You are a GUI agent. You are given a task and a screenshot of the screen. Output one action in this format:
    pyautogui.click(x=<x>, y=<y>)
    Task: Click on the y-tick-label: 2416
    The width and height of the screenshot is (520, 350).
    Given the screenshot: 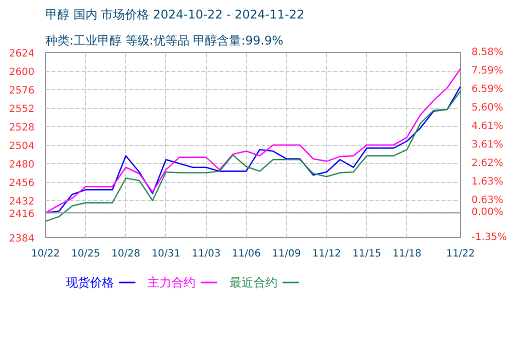 What is the action you would take?
    pyautogui.click(x=22, y=214)
    